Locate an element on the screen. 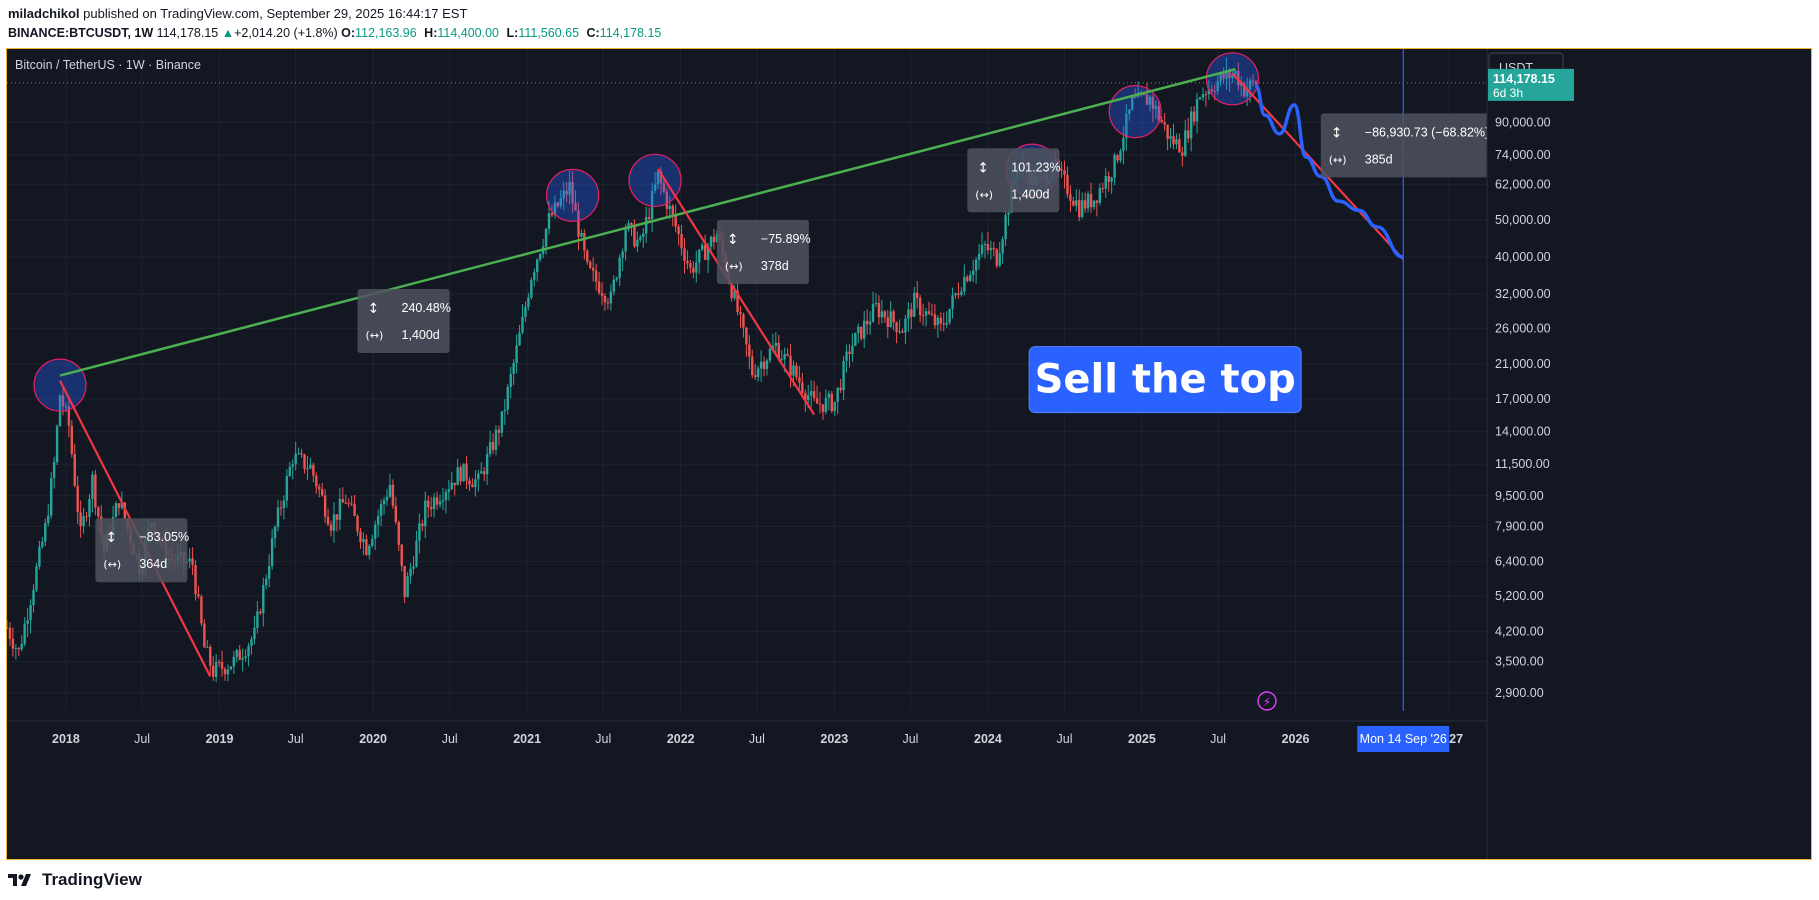  low-value: 111,560.65 is located at coordinates (549, 33).